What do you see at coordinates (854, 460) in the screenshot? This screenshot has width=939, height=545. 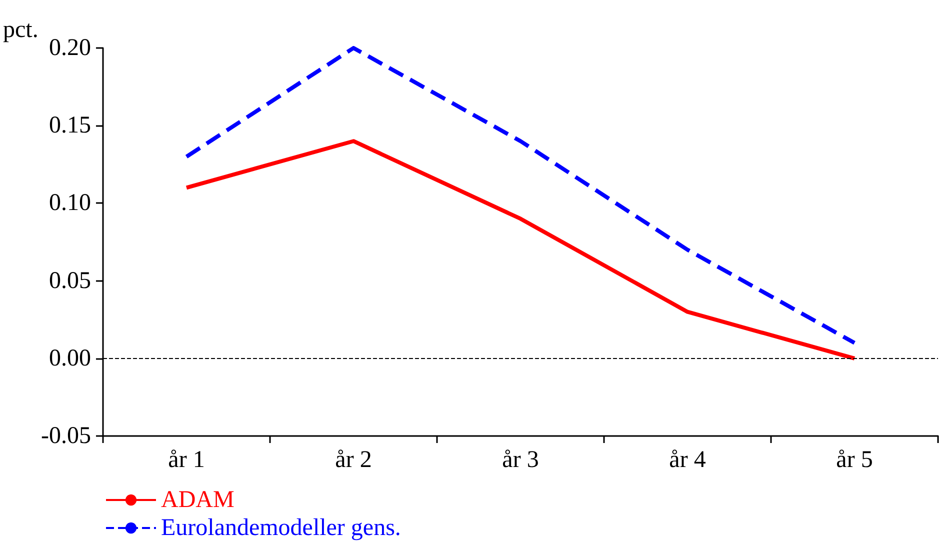 I see `x-tick-label: år 5` at bounding box center [854, 460].